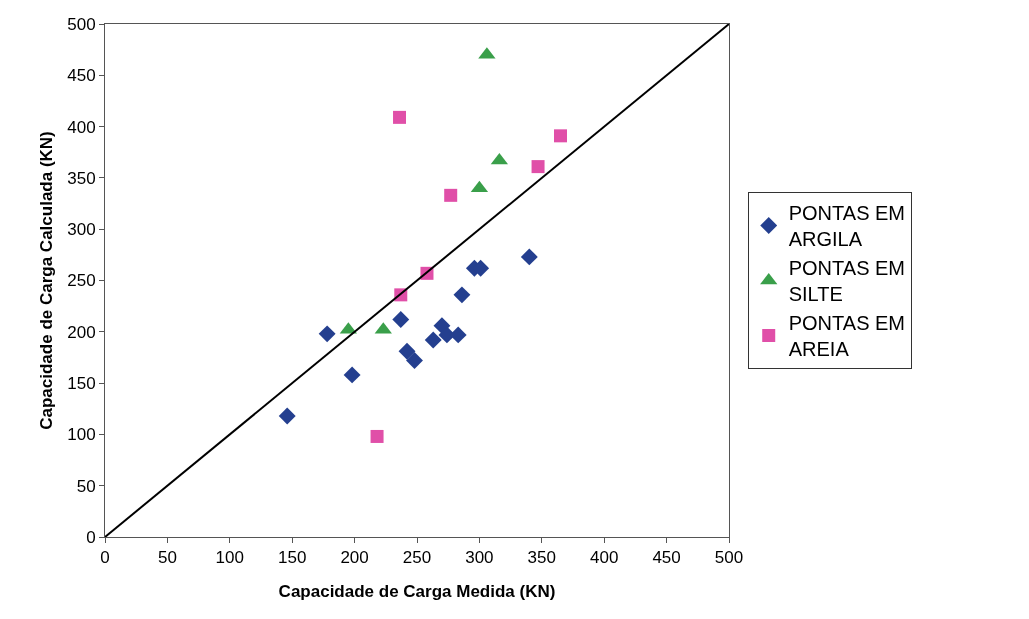 Image resolution: width=1029 pixels, height=619 pixels. What do you see at coordinates (417, 558) in the screenshot?
I see `x-tick-label: 250` at bounding box center [417, 558].